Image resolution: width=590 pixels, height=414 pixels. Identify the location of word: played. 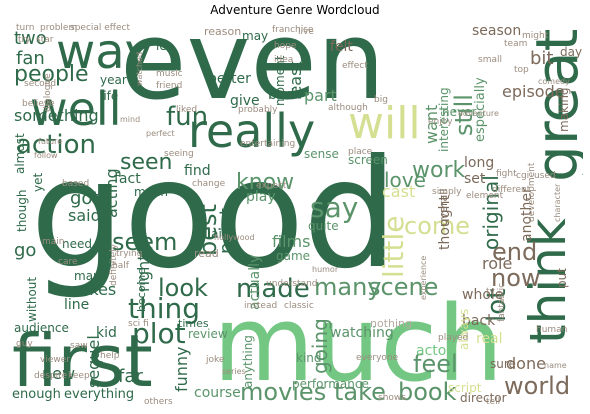
(453, 338).